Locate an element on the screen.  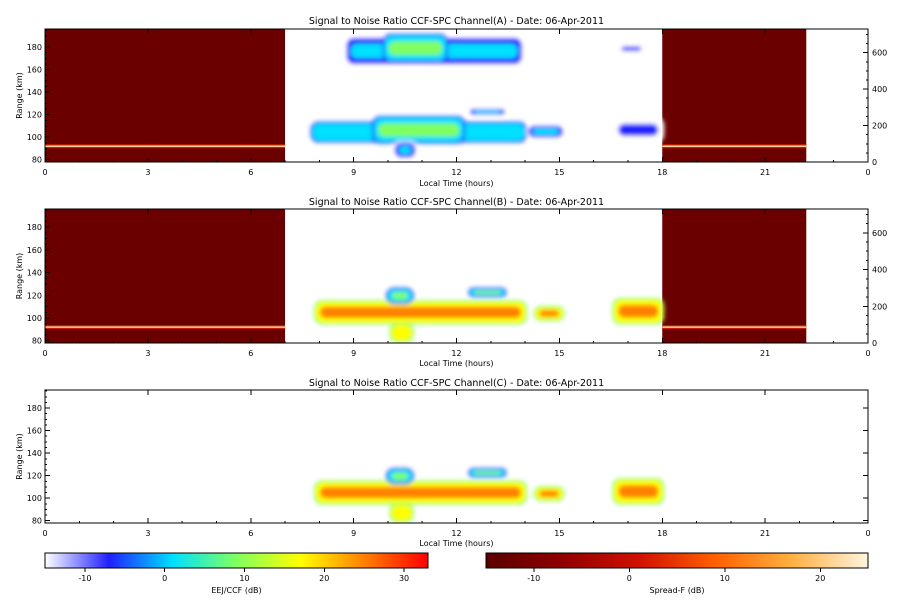
plot-area is located at coordinates (489, 495).